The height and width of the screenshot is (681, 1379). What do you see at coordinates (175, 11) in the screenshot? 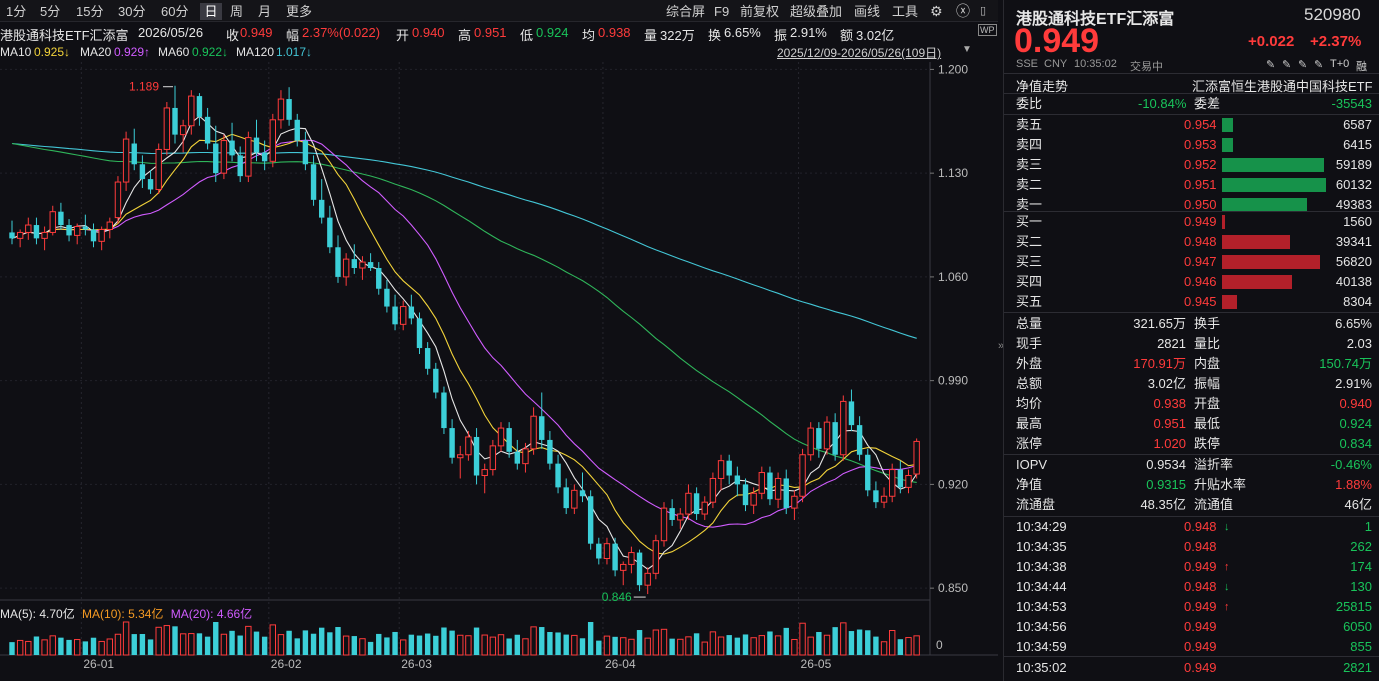
I see `period-60min: 60分` at bounding box center [175, 11].